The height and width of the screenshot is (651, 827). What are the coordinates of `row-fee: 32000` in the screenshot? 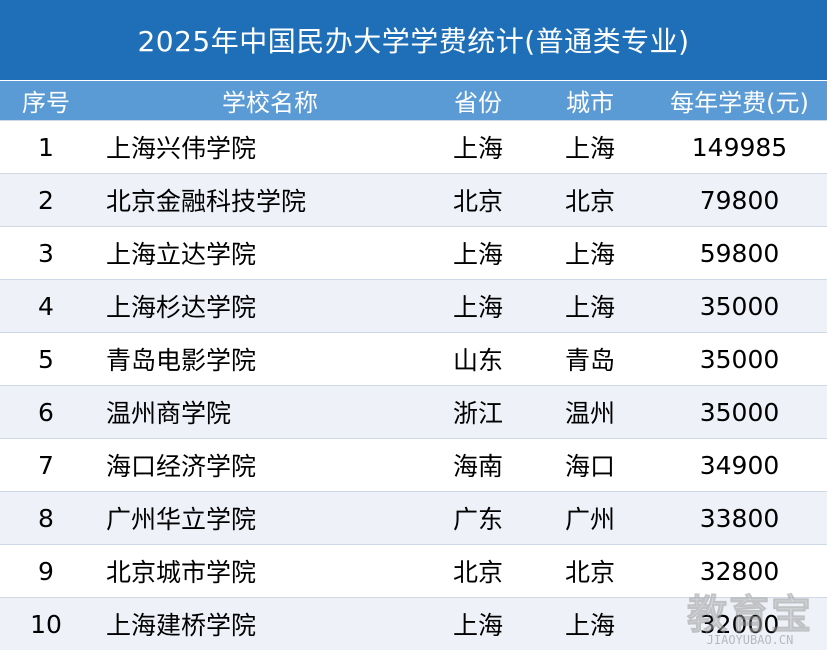 It's located at (739, 624).